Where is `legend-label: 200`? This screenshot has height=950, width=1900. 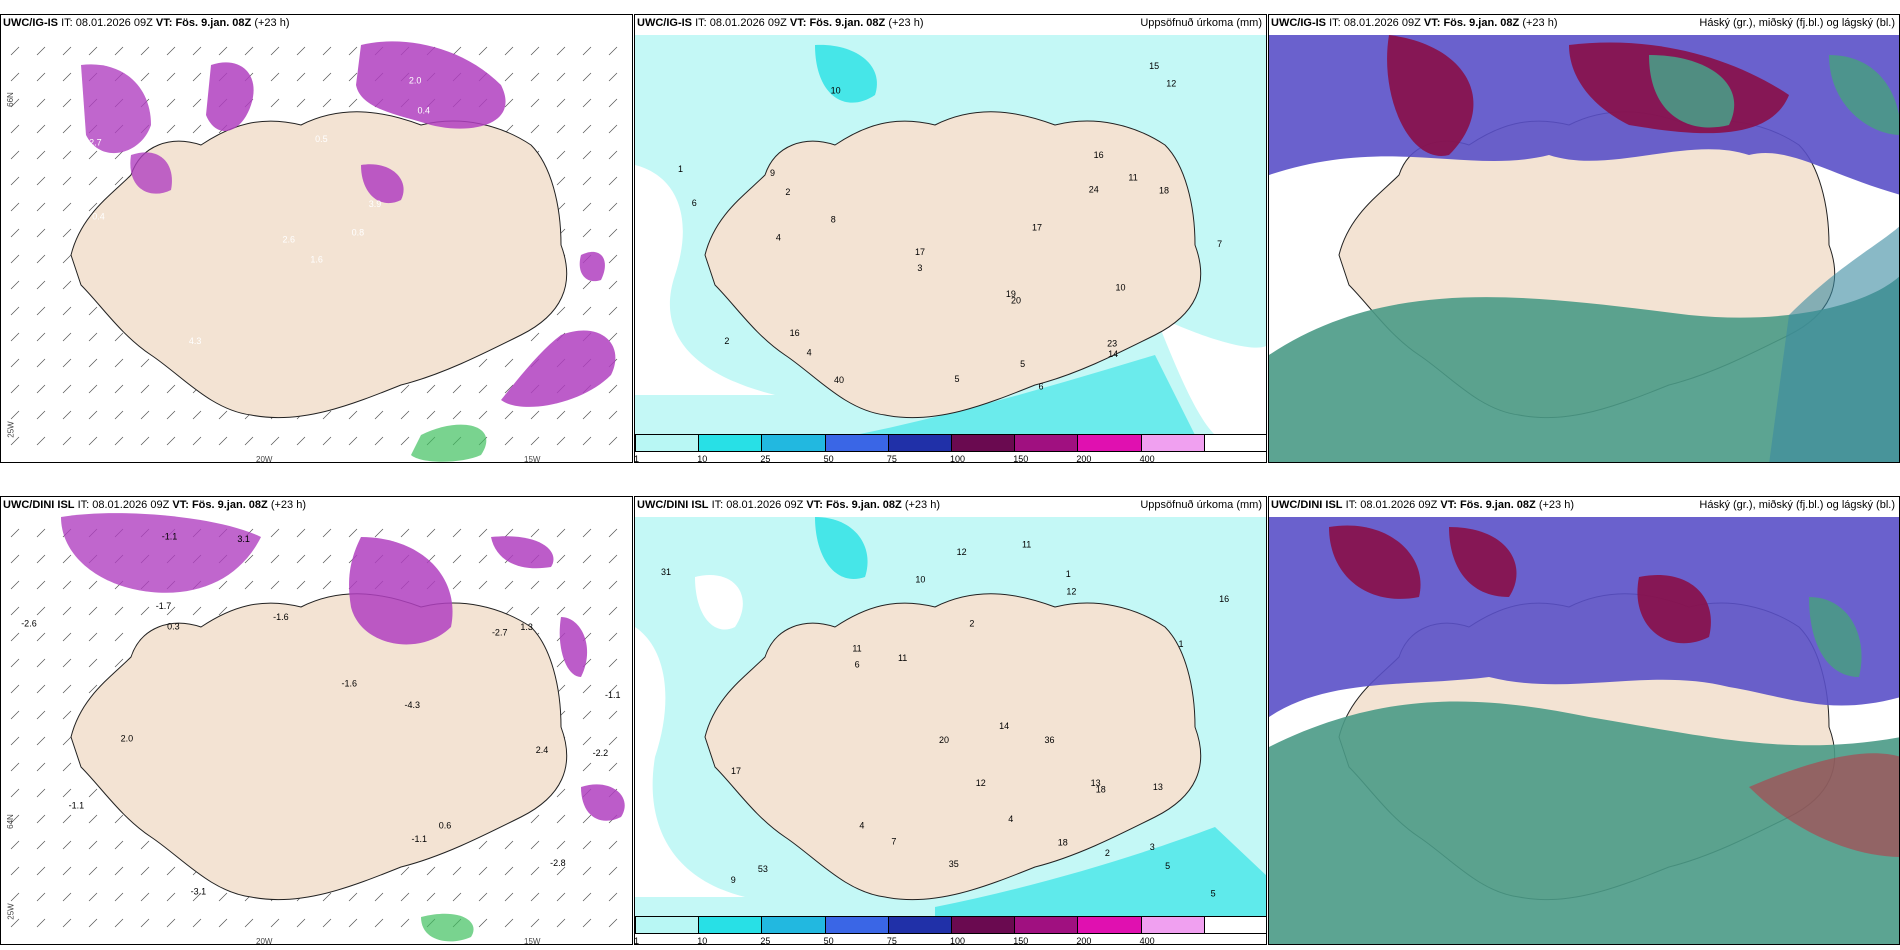
legend-label: 200 is located at coordinates (1084, 940).